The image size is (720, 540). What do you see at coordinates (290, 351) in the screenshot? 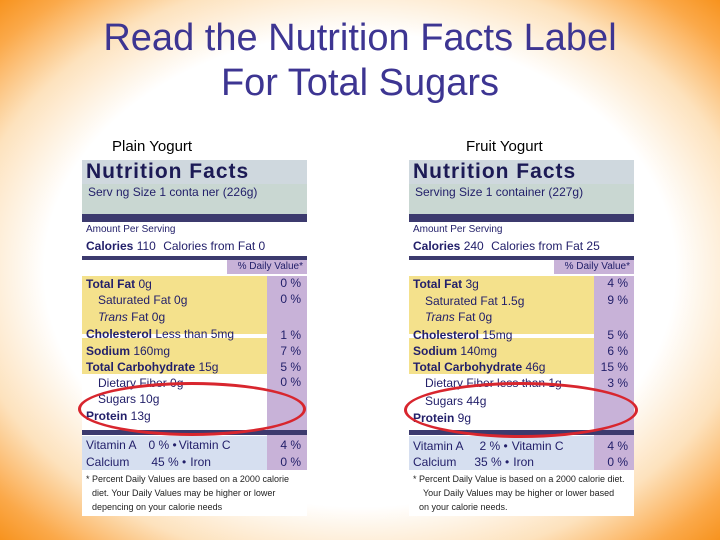
I see `nutrient-pct: 7 %` at bounding box center [290, 351].